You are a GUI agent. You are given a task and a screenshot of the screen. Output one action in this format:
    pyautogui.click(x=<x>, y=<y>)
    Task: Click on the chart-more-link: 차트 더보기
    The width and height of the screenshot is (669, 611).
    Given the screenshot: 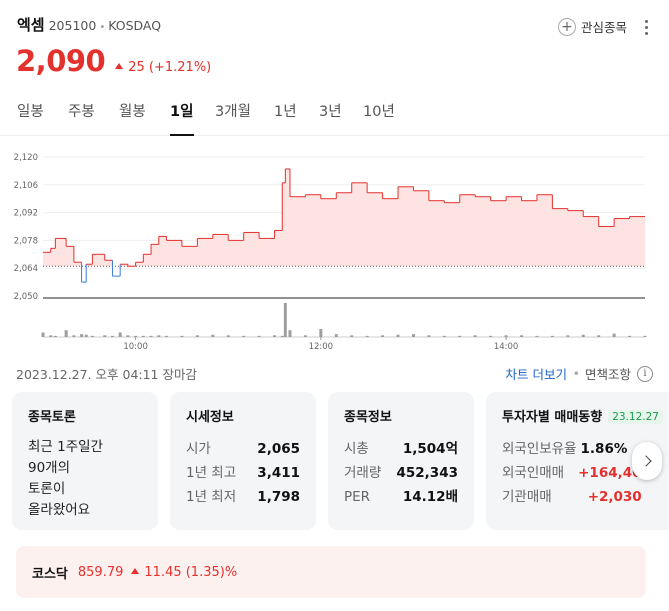 What is the action you would take?
    pyautogui.click(x=536, y=374)
    